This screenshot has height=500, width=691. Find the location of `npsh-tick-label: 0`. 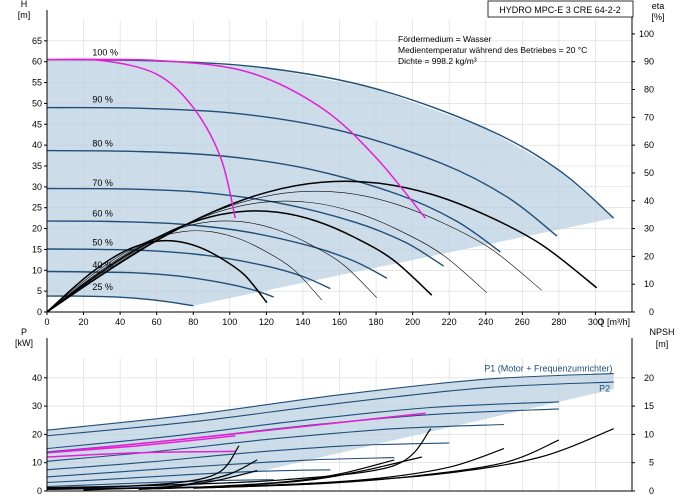

npsh-tick-label: 0 is located at coordinates (651, 491).